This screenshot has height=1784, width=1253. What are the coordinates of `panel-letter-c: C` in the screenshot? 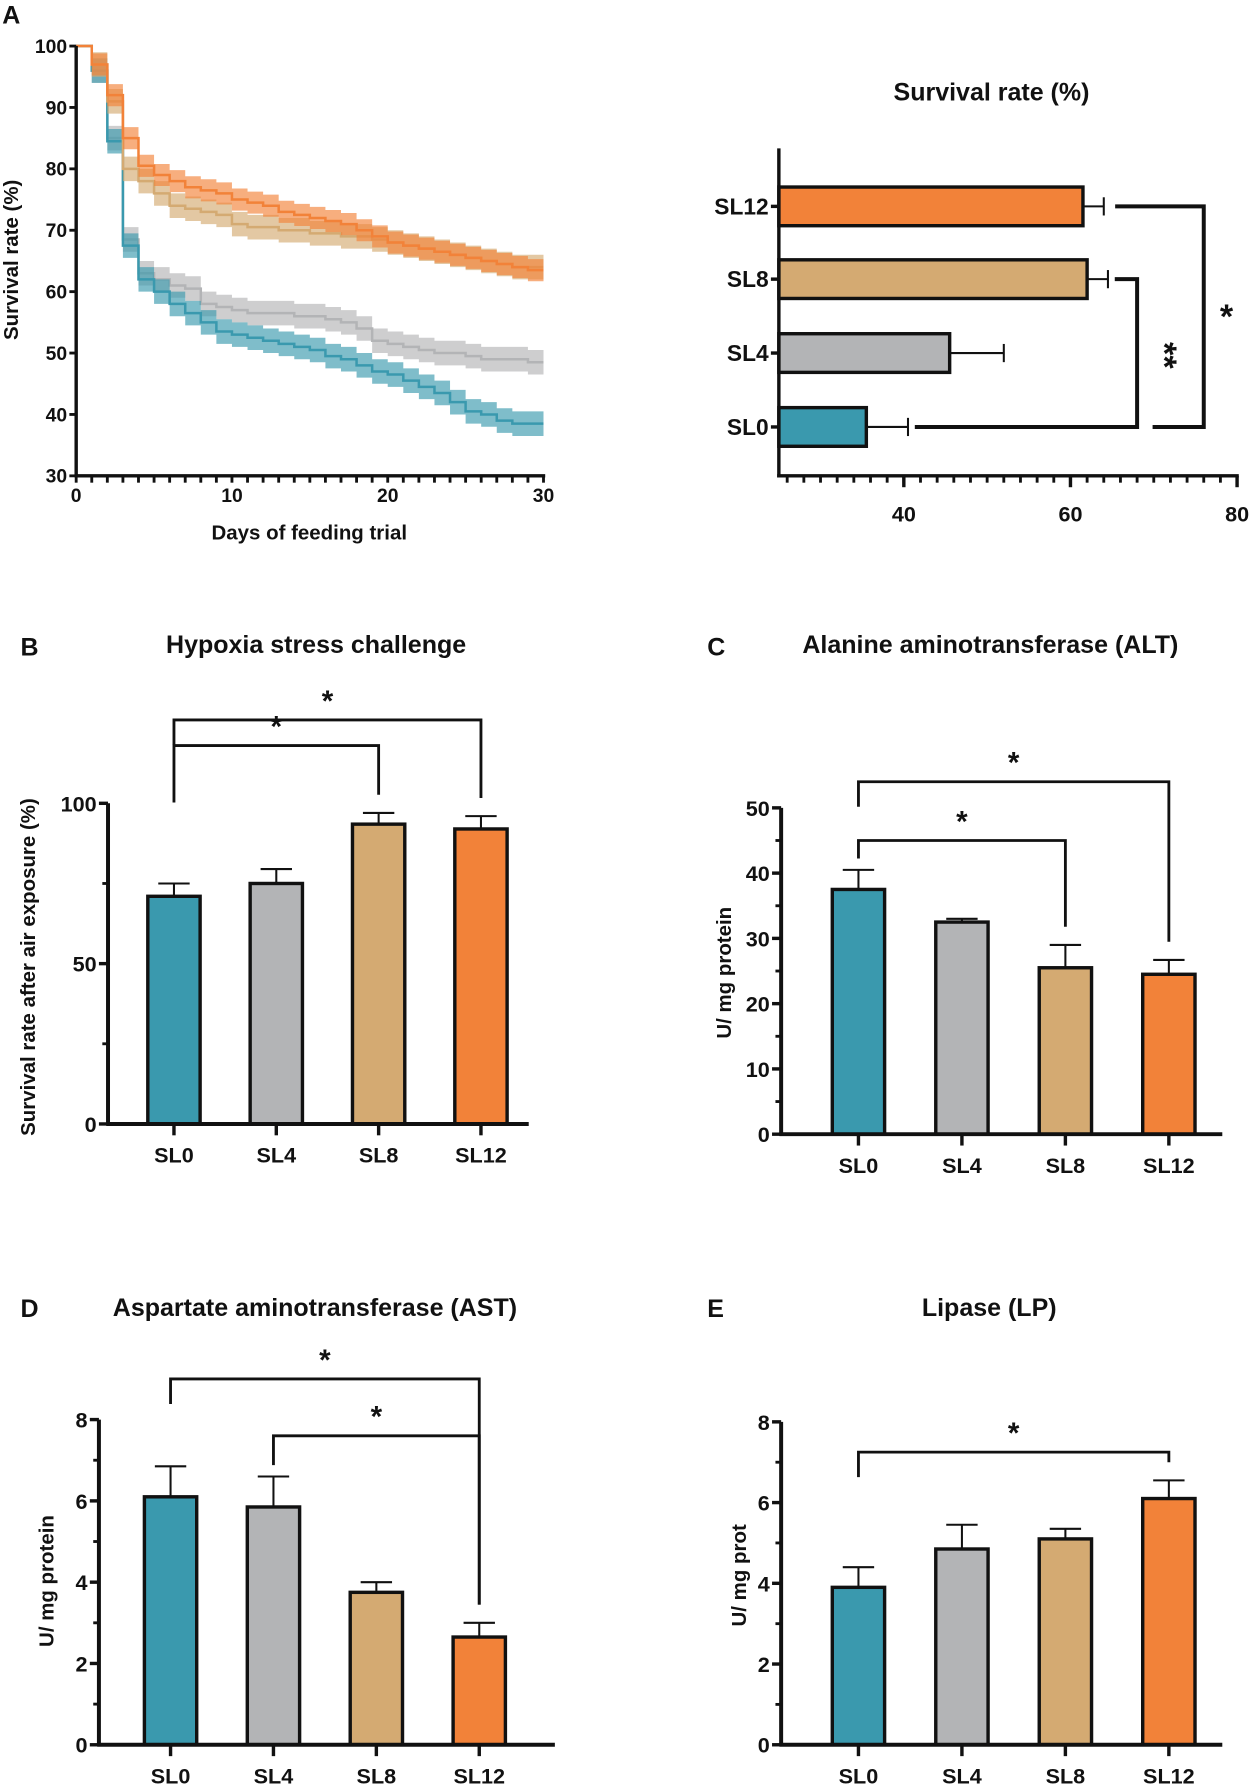 It's located at (716, 647).